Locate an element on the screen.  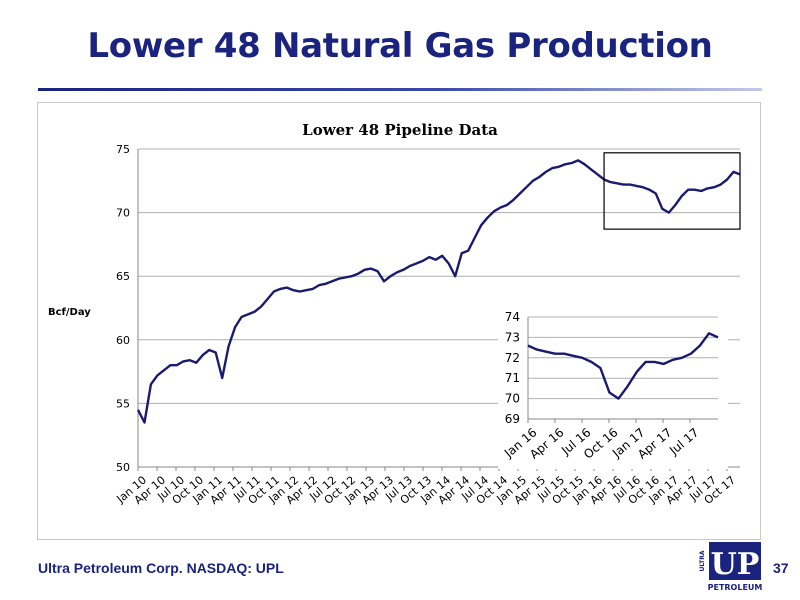
highlight-box is located at coordinates (672, 191).